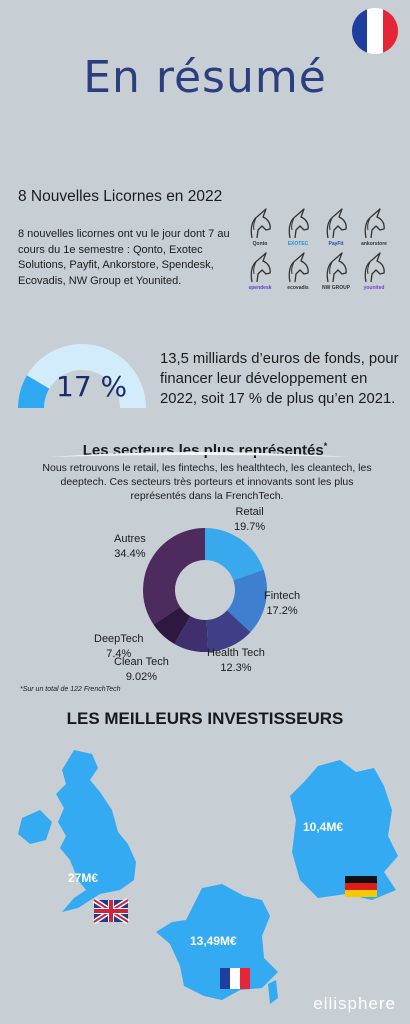  I want to click on slice-retail, so click(234, 554).